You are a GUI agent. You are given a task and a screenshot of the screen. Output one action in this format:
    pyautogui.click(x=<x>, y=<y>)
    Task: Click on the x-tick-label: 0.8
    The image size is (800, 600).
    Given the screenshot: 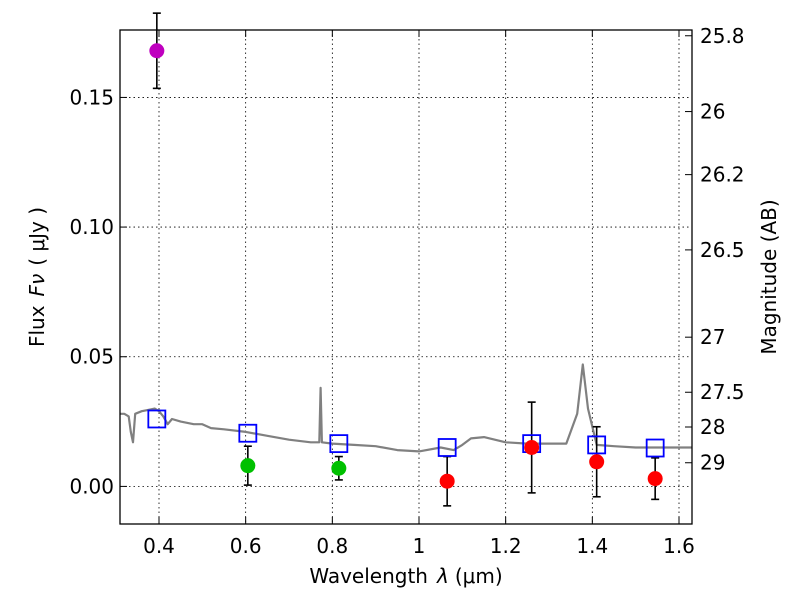 What is the action you would take?
    pyautogui.click(x=332, y=546)
    